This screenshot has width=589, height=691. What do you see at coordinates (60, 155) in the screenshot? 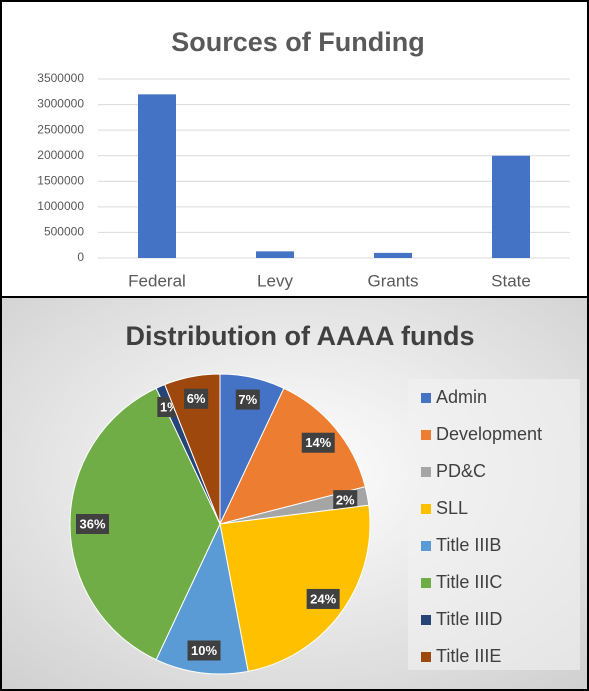
I see `y-tick-label: 2000000` at bounding box center [60, 155].